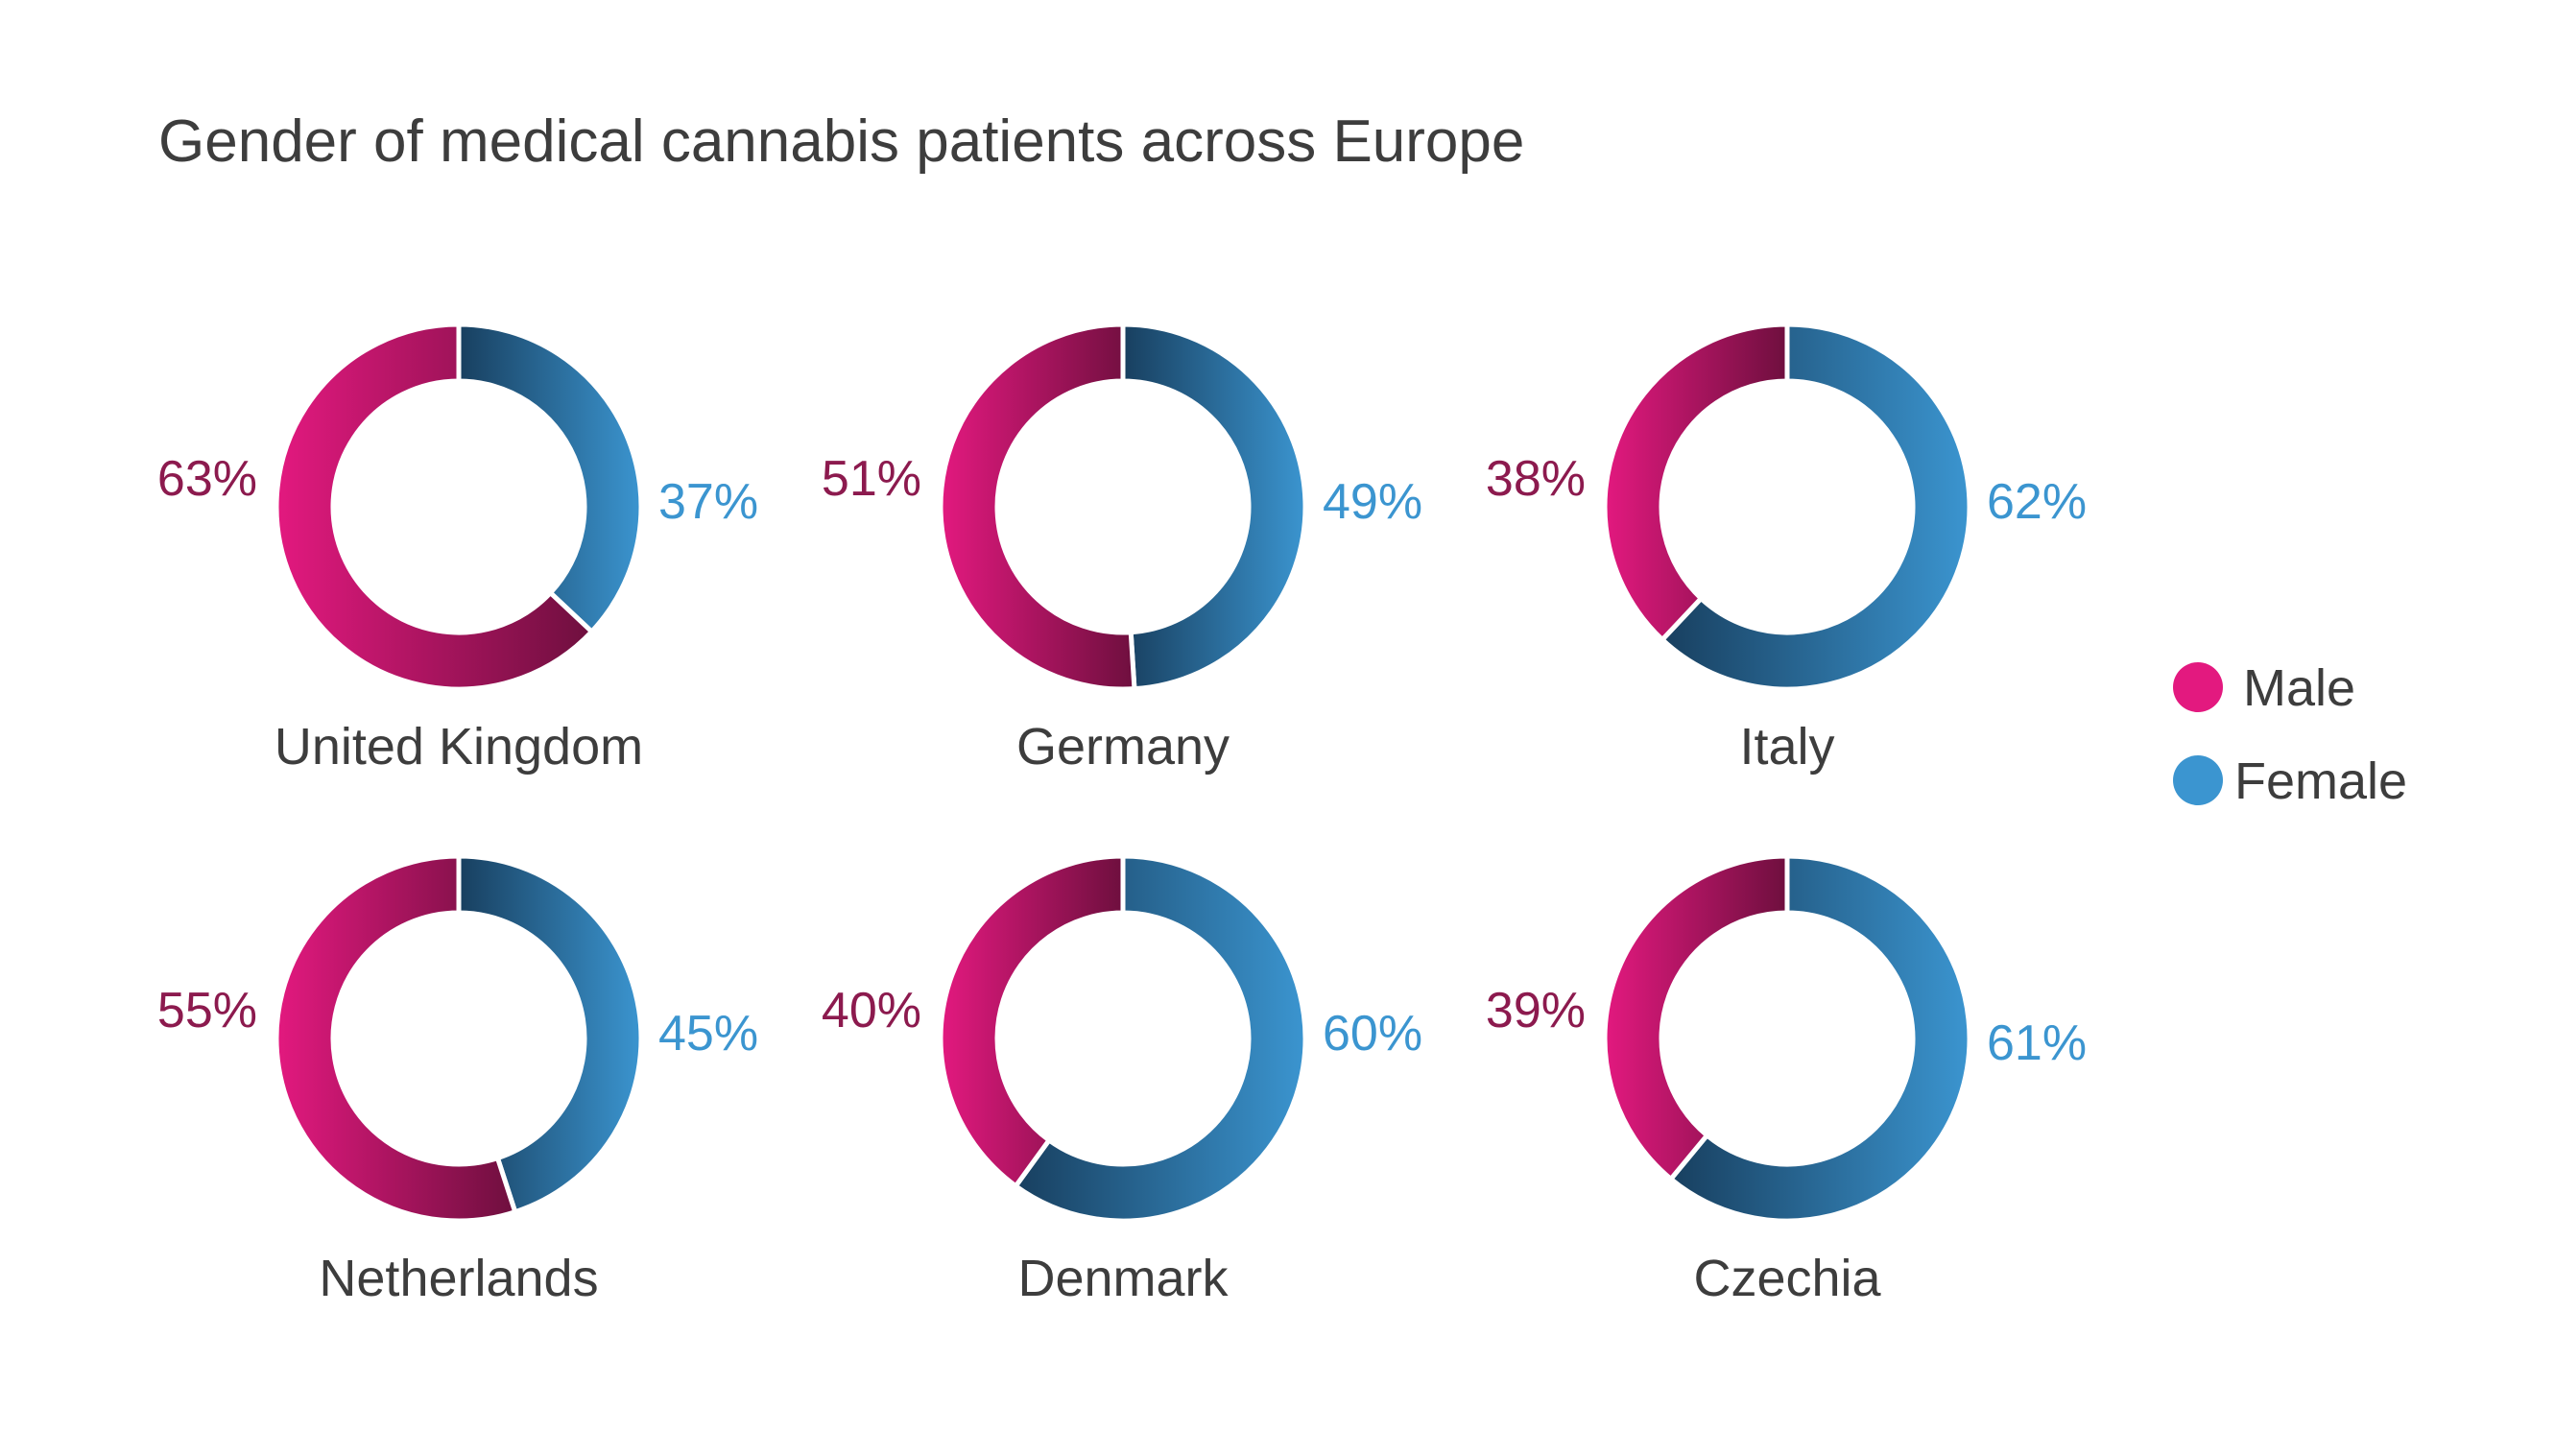 The height and width of the screenshot is (1456, 2555). I want to click on label-female-pct-united-kingdom: 37%, so click(708, 502).